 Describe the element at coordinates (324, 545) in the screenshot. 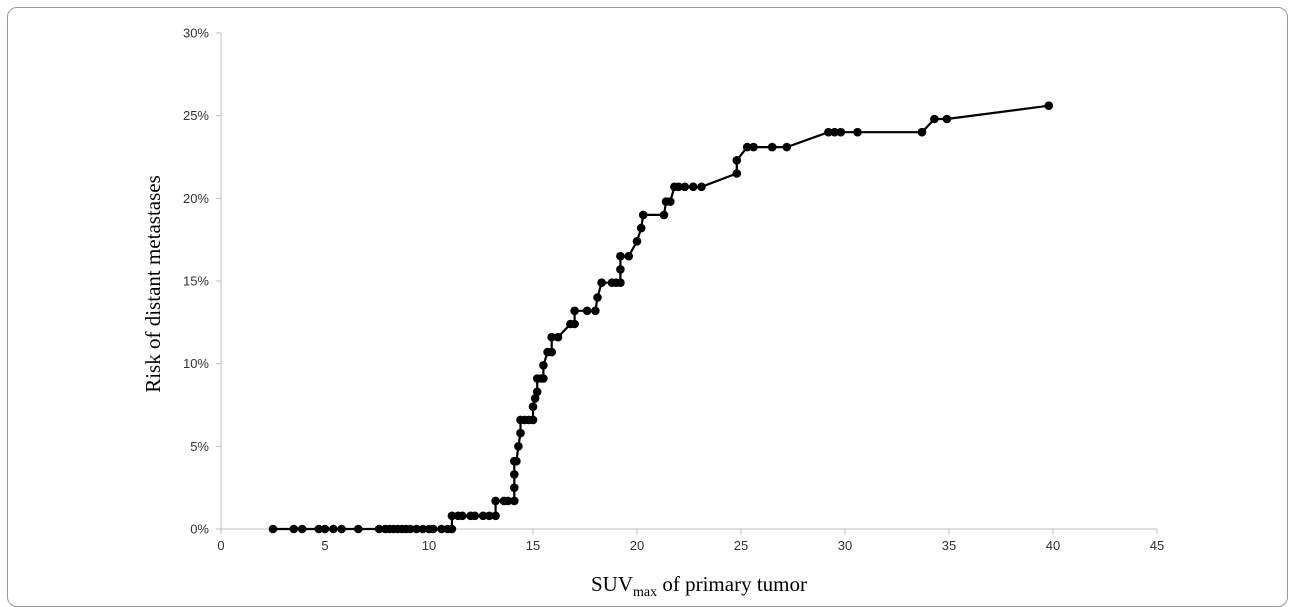

I see `x-tick-label: 5` at that location.